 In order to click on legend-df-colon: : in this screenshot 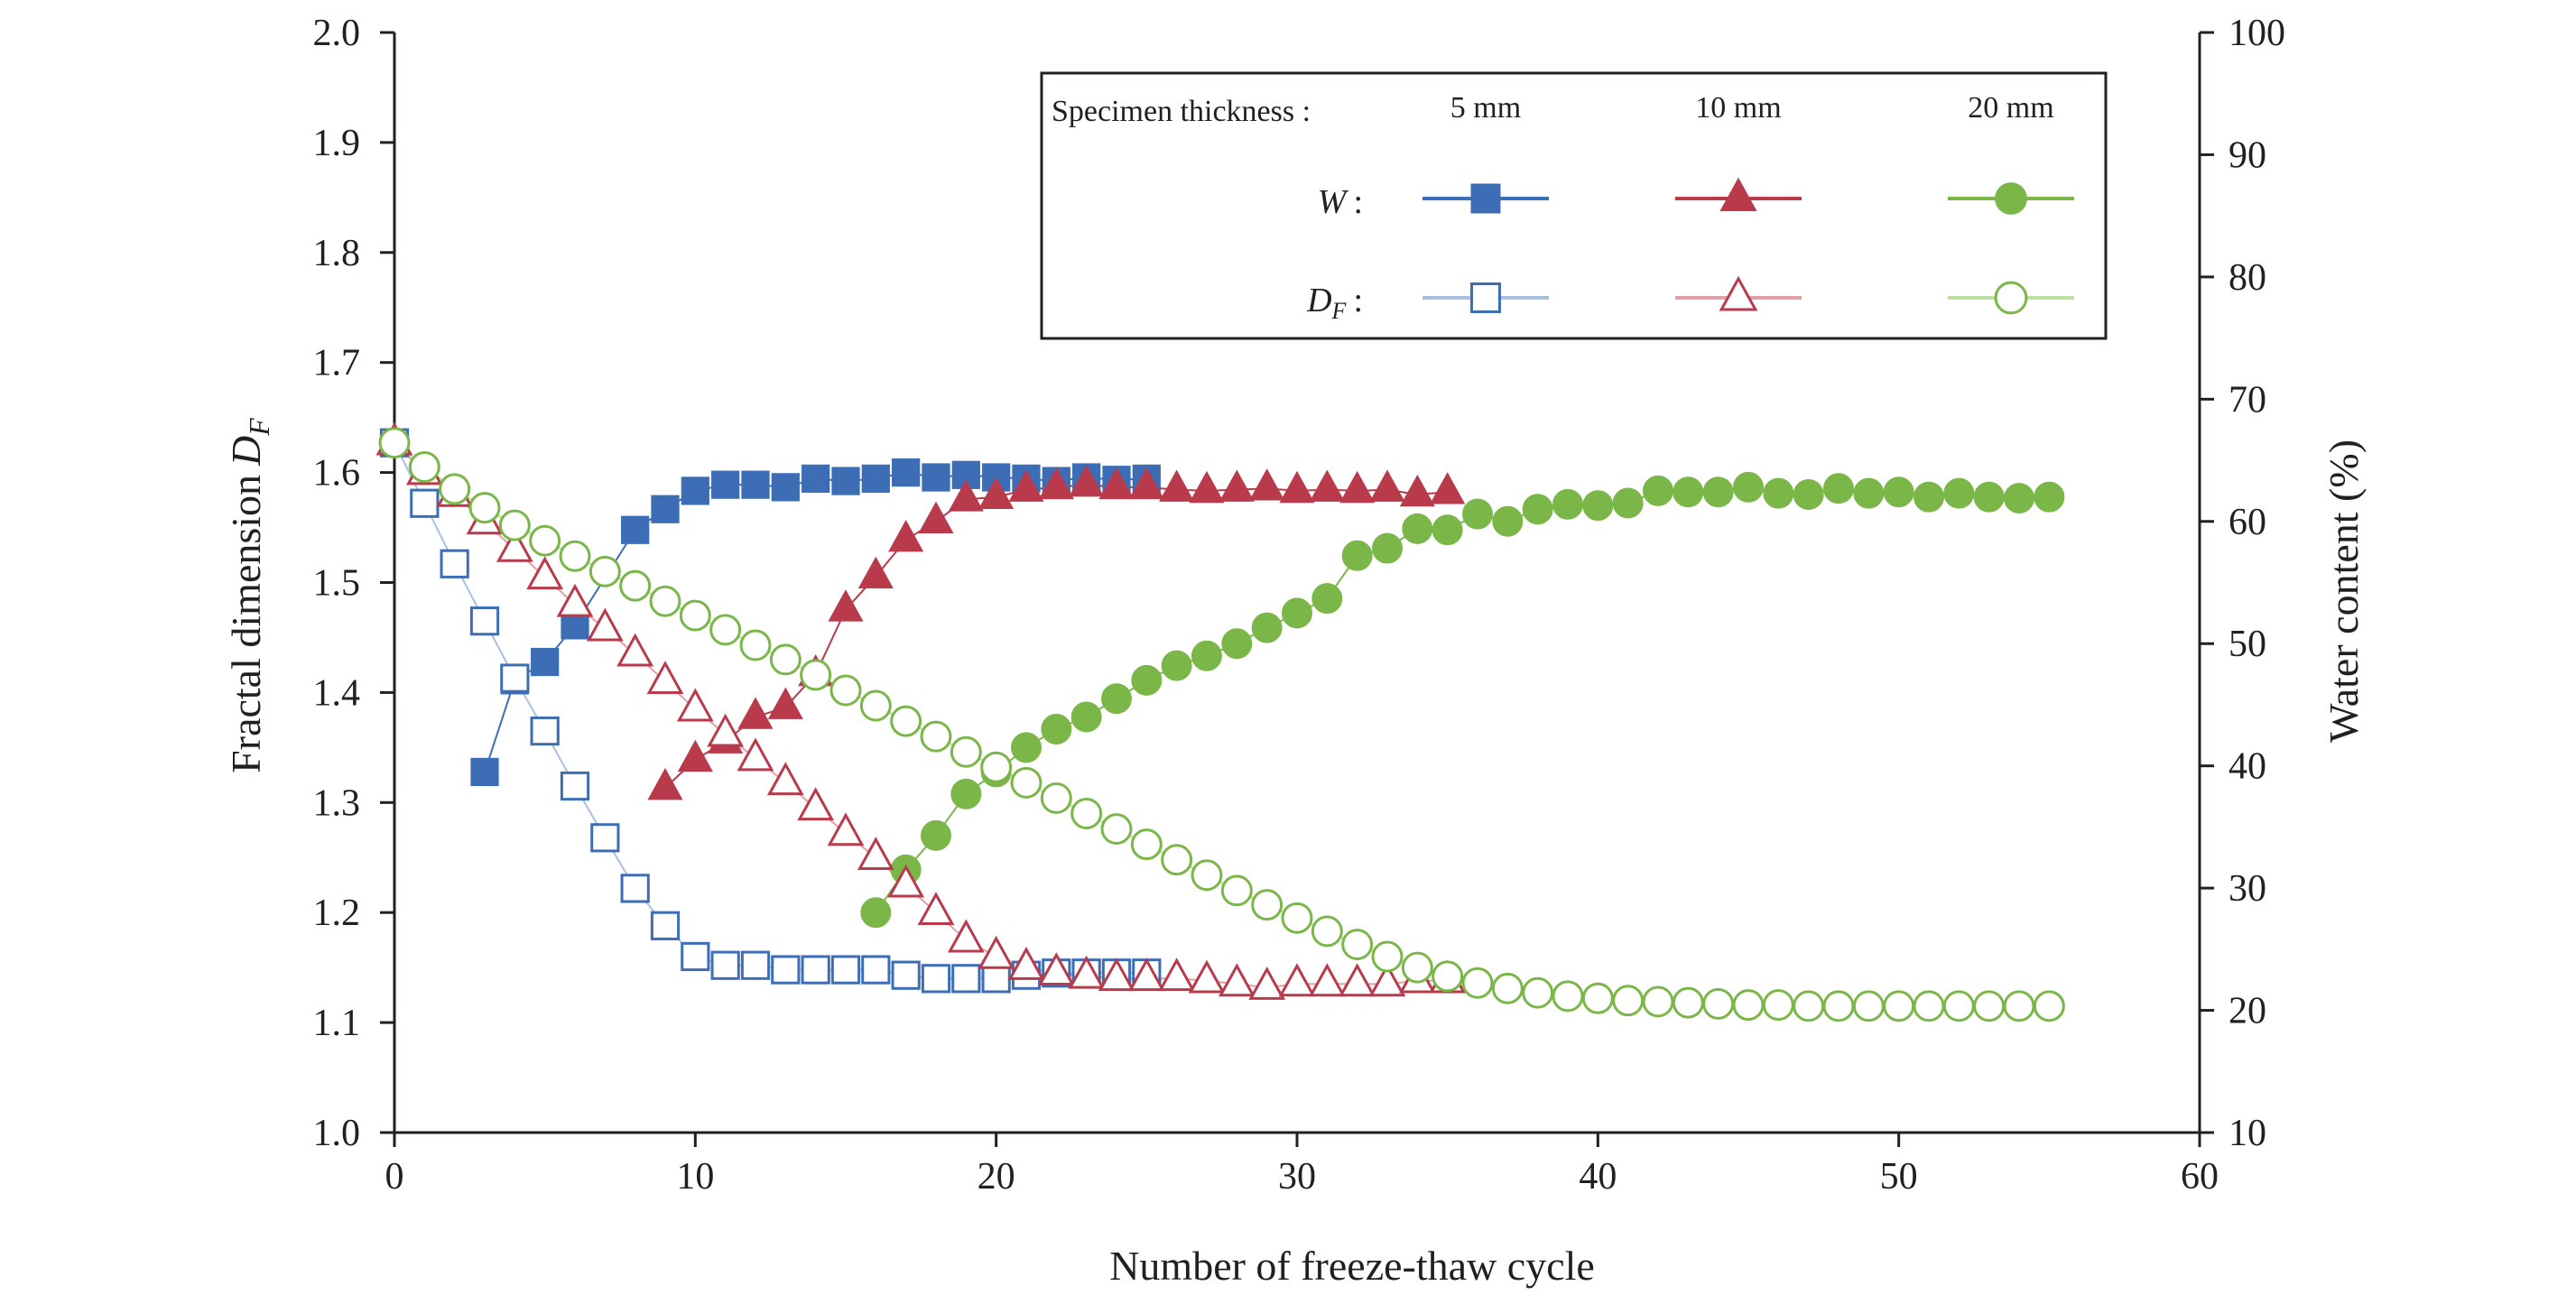, I will do `click(1358, 301)`.